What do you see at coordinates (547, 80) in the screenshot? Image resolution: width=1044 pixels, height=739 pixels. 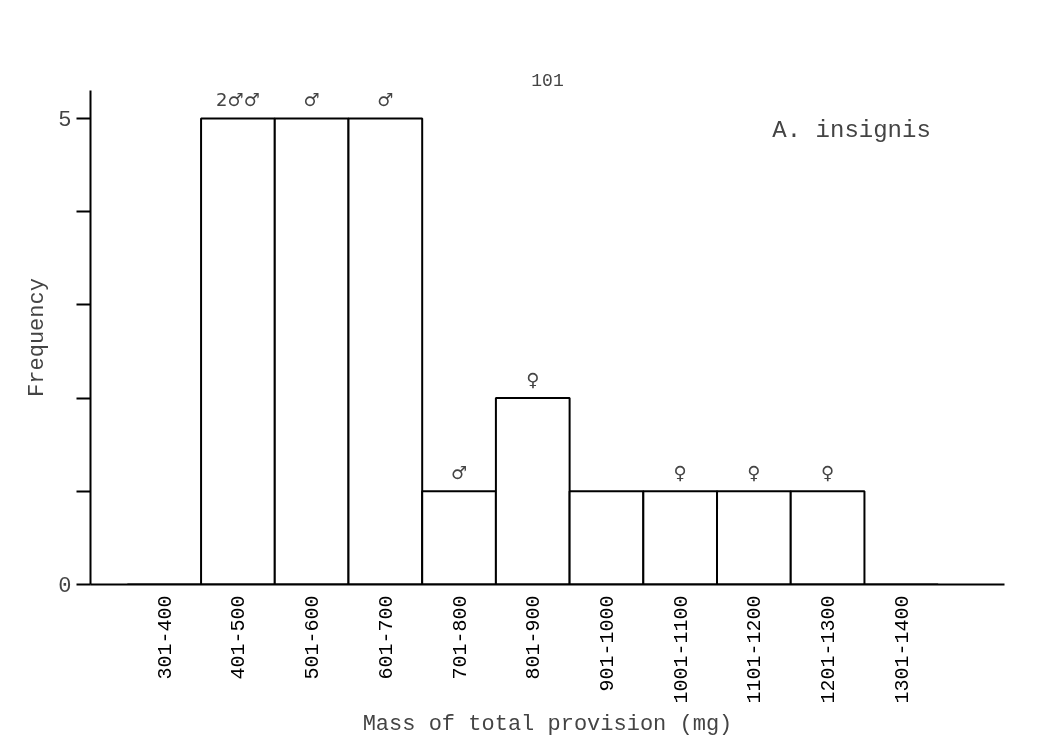 I see `text: 101` at bounding box center [547, 80].